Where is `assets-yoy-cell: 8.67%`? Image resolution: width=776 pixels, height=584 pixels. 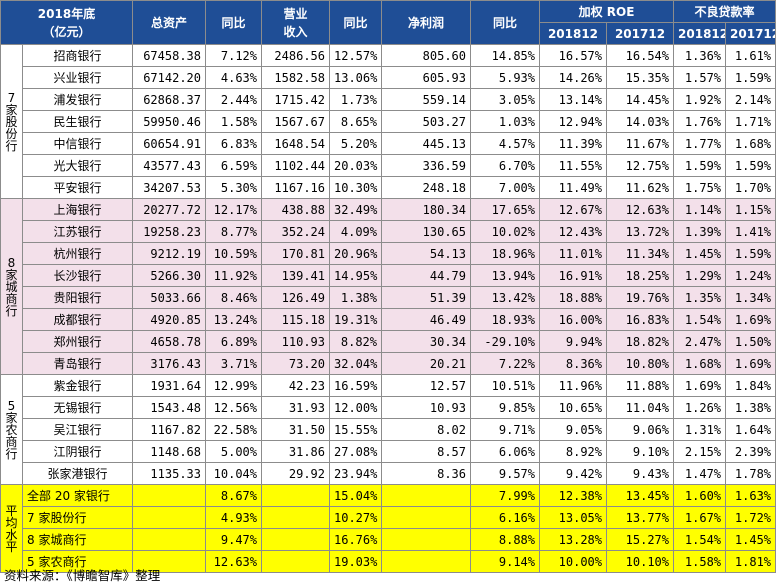
assets-yoy-cell: 8.67% is located at coordinates (233, 495).